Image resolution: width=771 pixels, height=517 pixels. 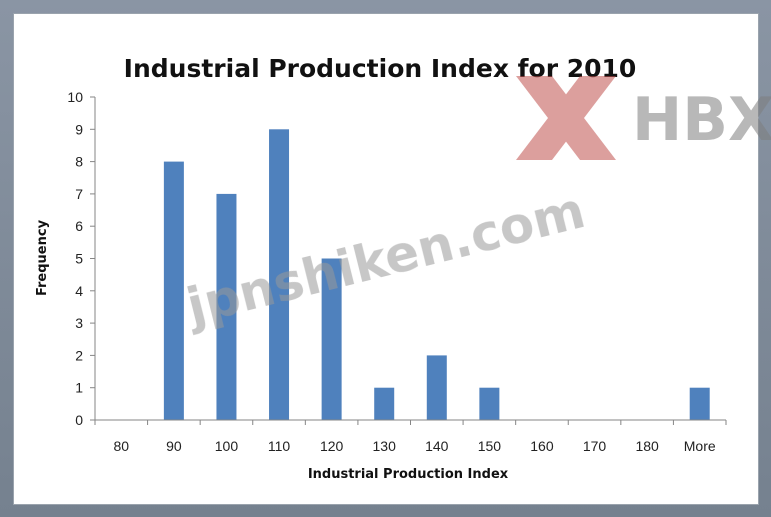 What do you see at coordinates (408, 474) in the screenshot?
I see `x-axis-title: Industrial Production Index` at bounding box center [408, 474].